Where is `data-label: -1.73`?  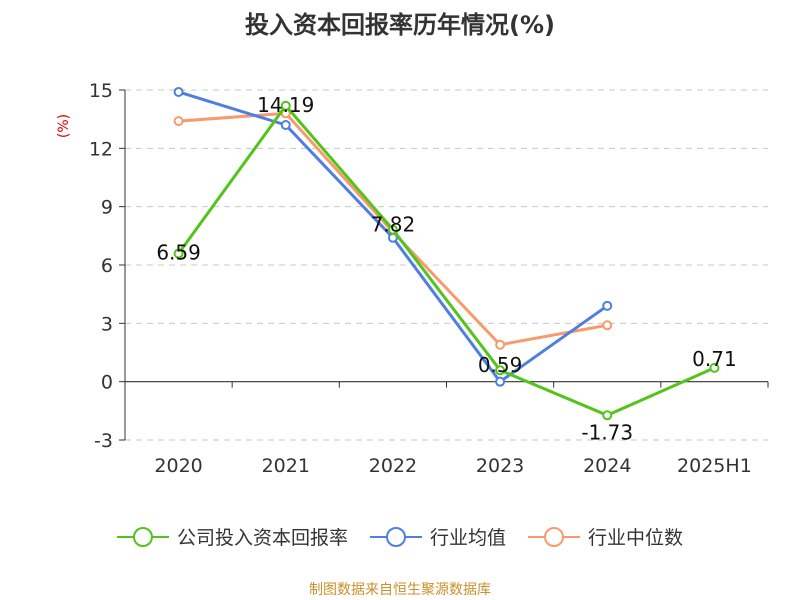
data-label: -1.73 is located at coordinates (607, 432).